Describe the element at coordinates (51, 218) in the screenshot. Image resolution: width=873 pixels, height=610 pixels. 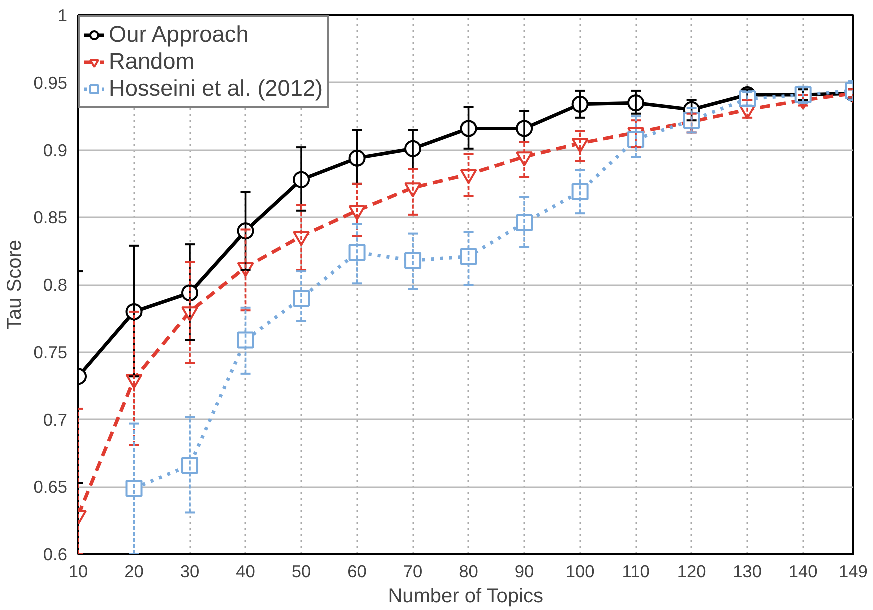
I see `y-tick-label: 0.85` at that location.